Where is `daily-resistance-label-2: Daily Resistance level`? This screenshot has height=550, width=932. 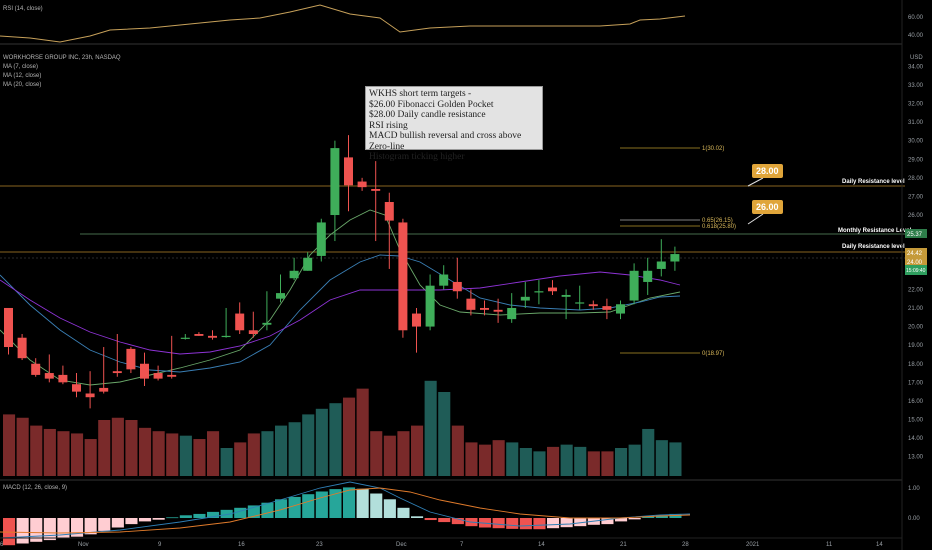
daily-resistance-label-2: Daily Resistance level is located at coordinates (873, 247).